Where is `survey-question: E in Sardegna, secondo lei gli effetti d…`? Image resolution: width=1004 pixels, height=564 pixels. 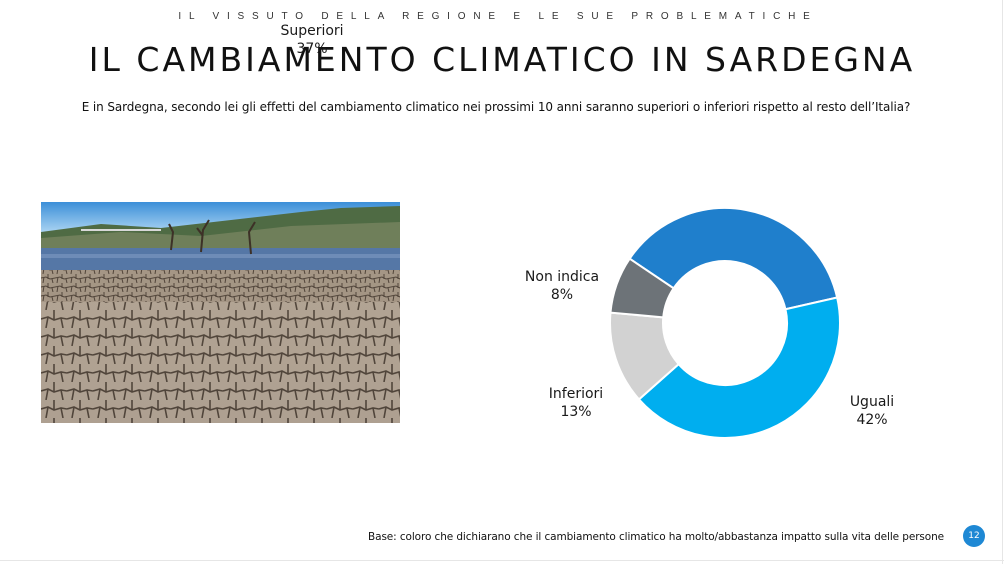 survey-question: E in Sardegna, secondo lei gli effetti d… is located at coordinates (496, 107).